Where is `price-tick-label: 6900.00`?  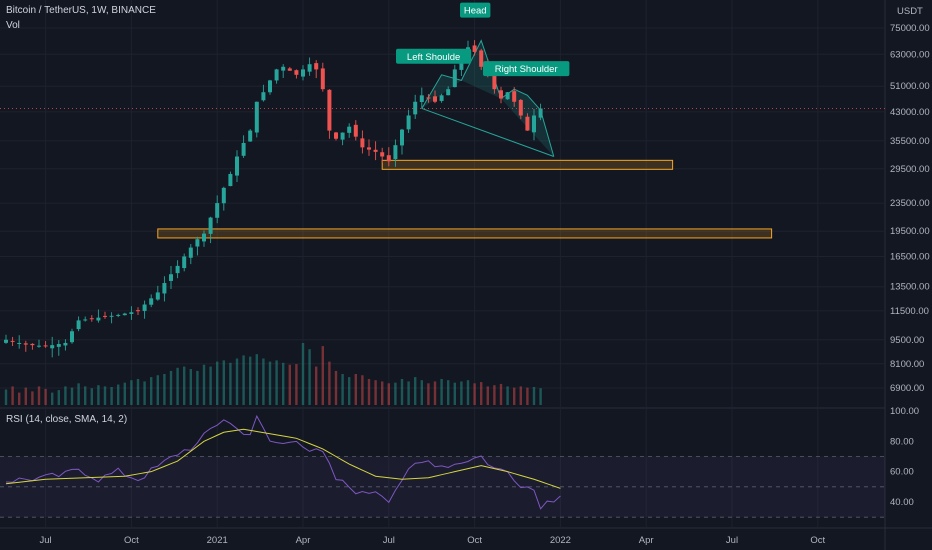 price-tick-label: 6900.00 is located at coordinates (907, 388).